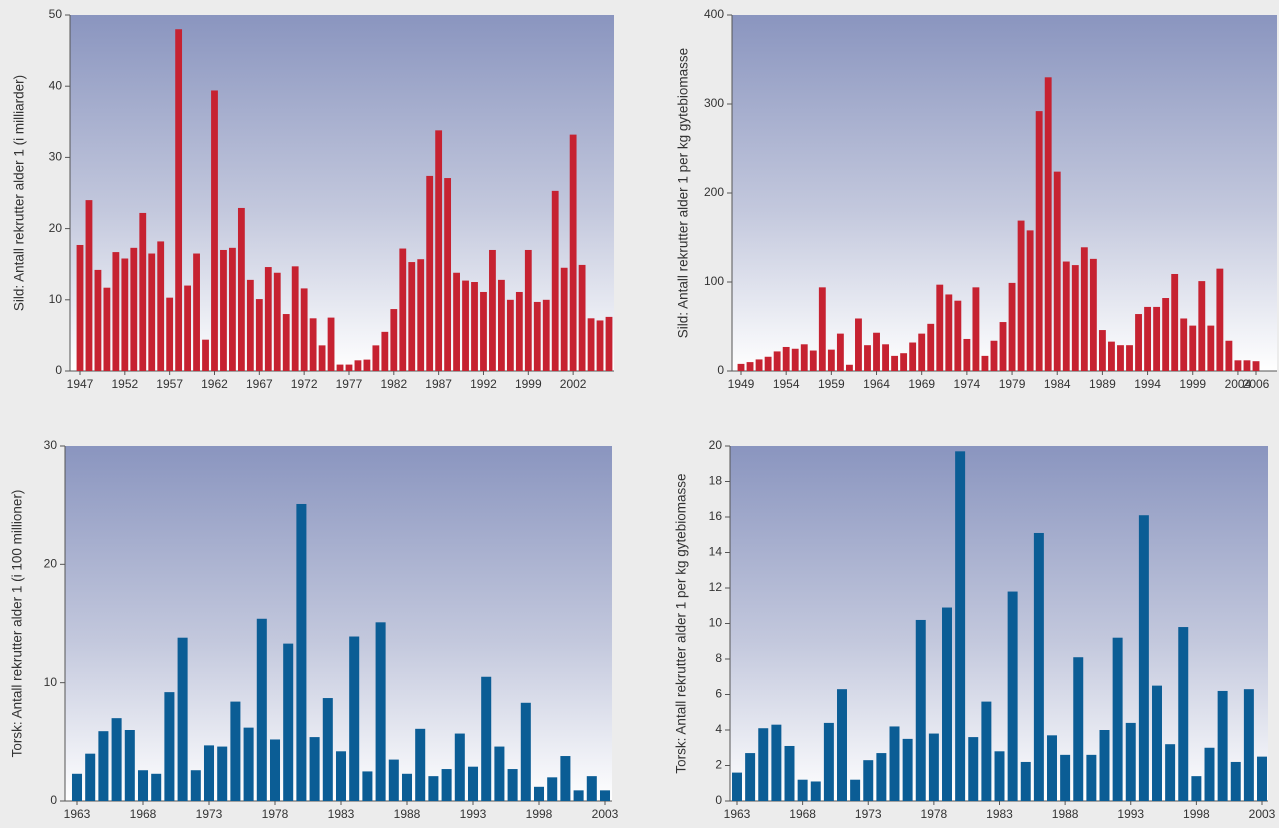  What do you see at coordinates (341, 814) in the screenshot?
I see `x-tick-label: 1983` at bounding box center [341, 814].